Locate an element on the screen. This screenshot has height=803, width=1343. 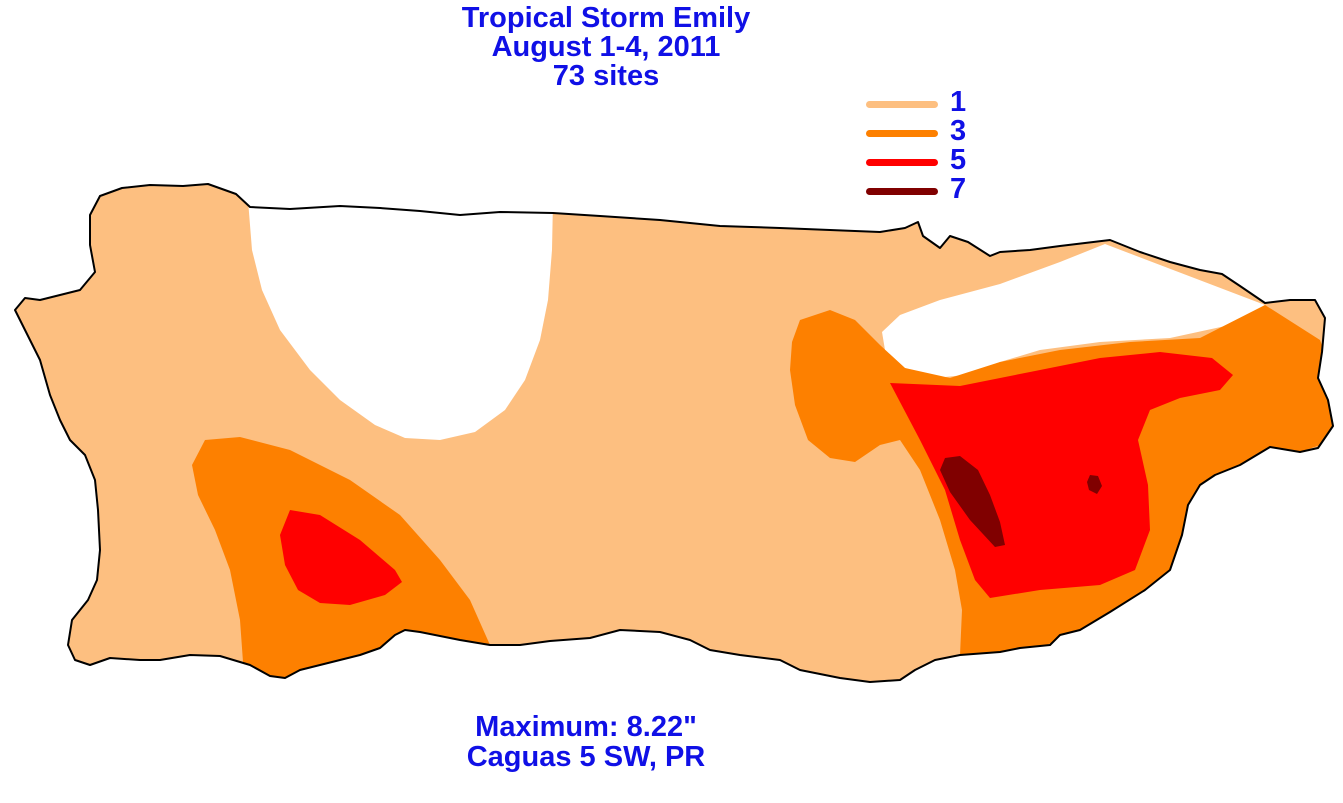
below-1-inch-region-northeast is located at coordinates (1073, 311).